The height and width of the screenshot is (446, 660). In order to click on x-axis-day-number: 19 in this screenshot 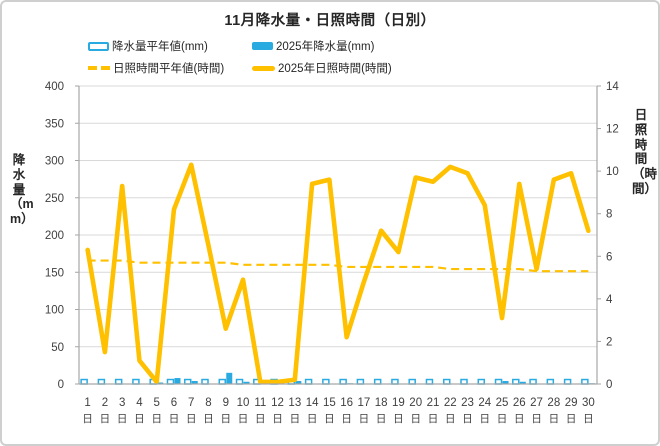, I will do `click(398, 403)`.